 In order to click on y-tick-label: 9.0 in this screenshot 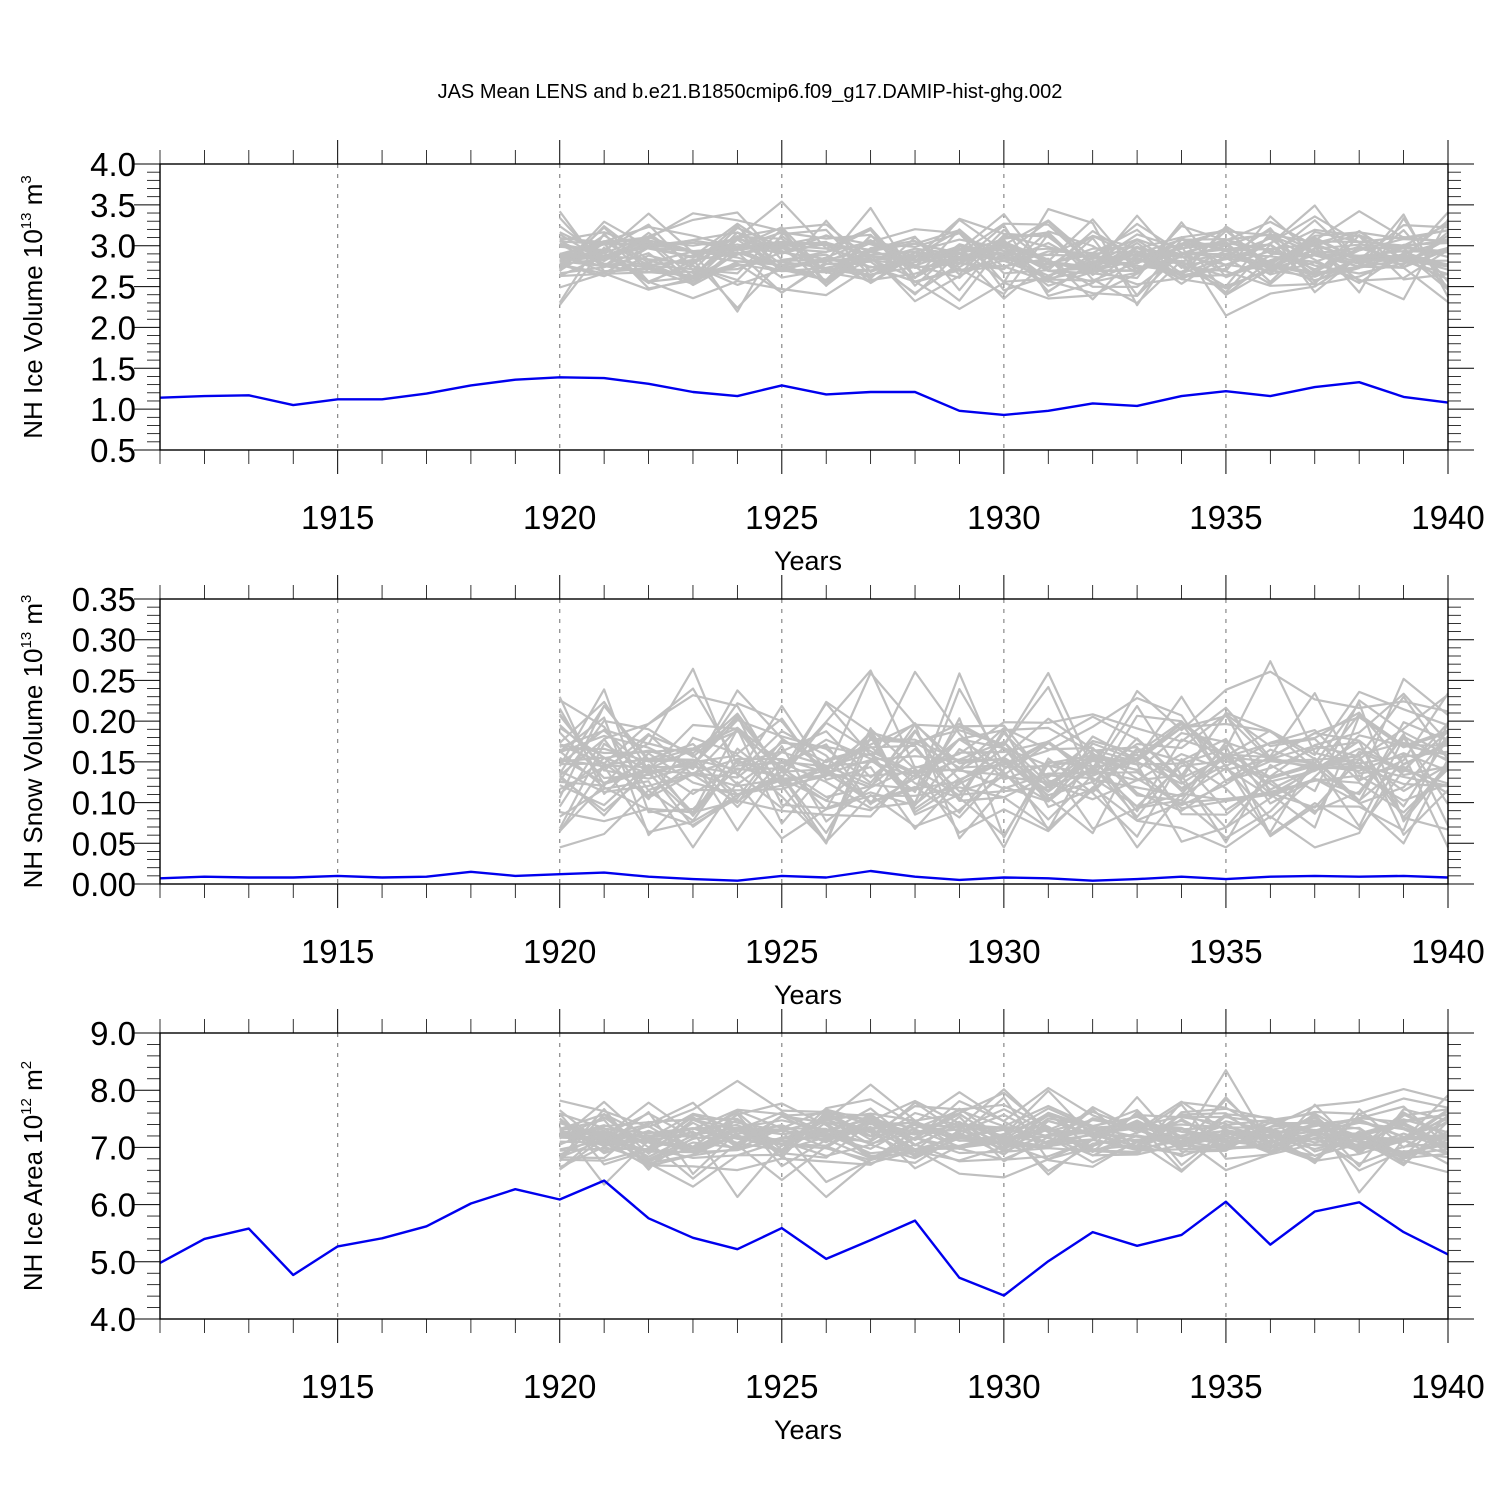, I will do `click(113, 1033)`.